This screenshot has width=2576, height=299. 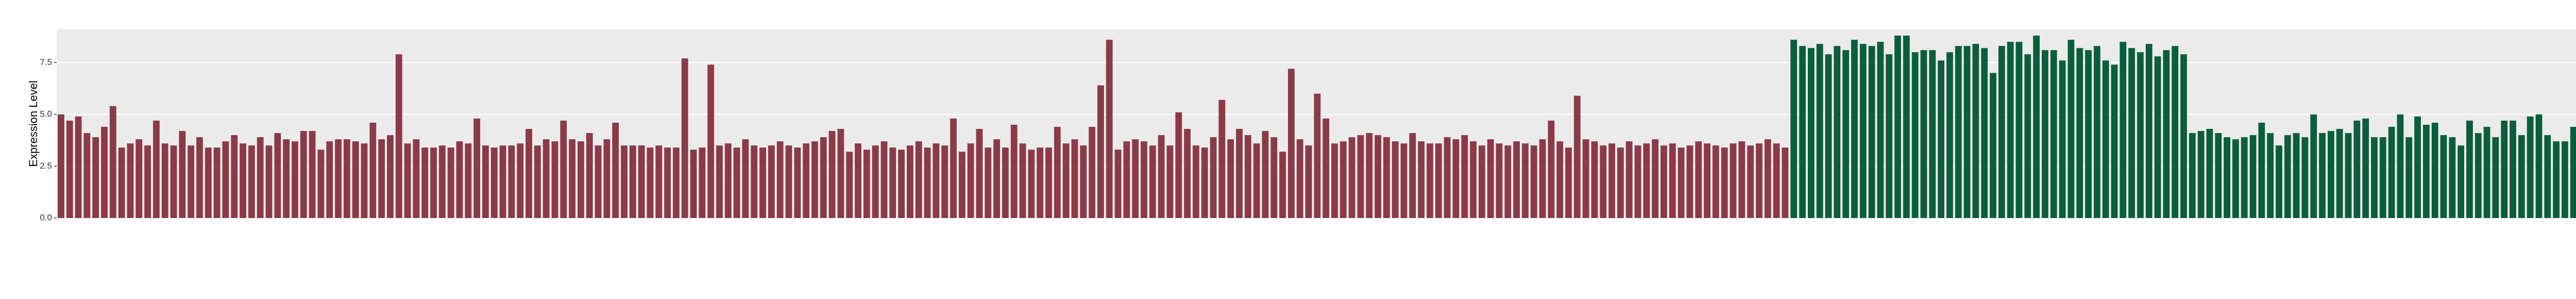 What do you see at coordinates (46, 217) in the screenshot?
I see `y-tick-label: 0.0` at bounding box center [46, 217].